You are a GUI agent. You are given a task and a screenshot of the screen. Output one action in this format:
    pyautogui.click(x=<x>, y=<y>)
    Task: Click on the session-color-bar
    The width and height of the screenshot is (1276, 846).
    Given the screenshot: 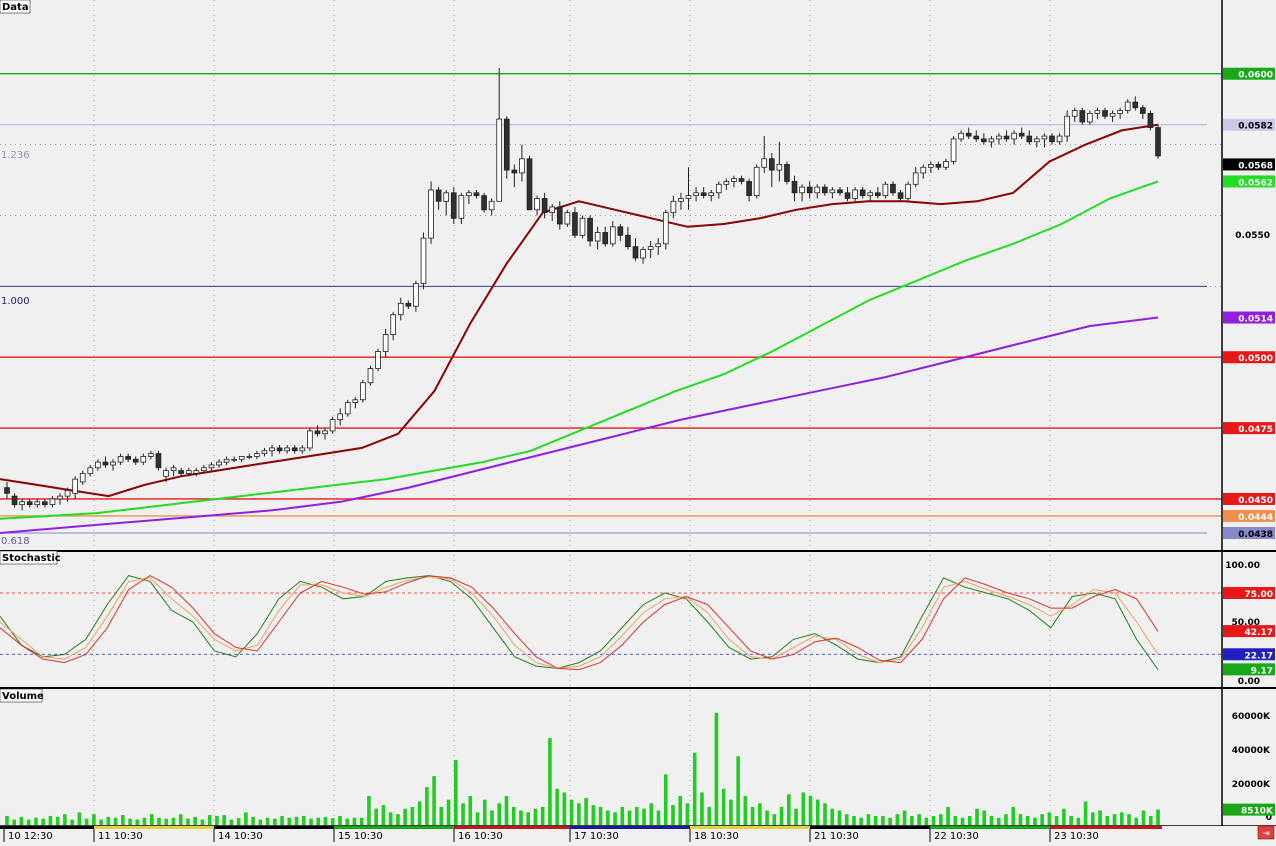 What is the action you would take?
    pyautogui.click(x=274, y=827)
    